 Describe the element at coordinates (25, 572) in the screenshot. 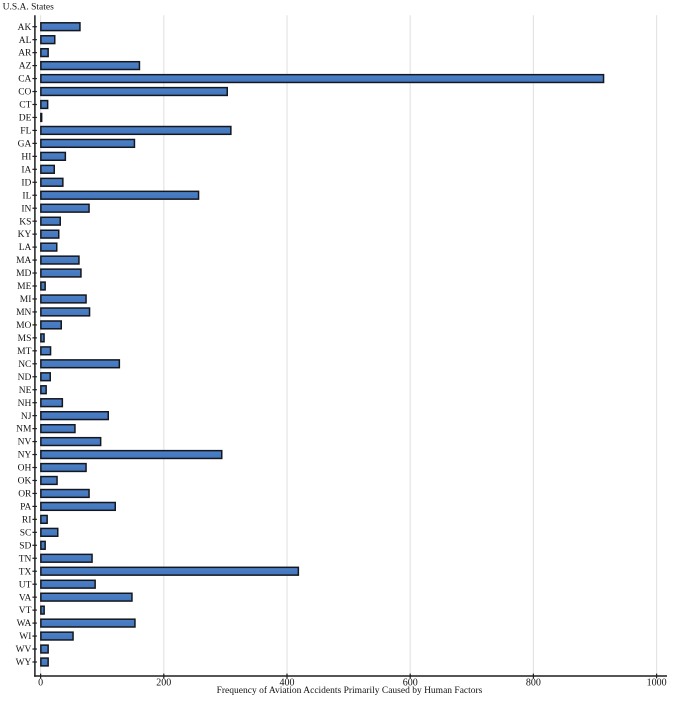

I see `svg-text: TX` at that location.